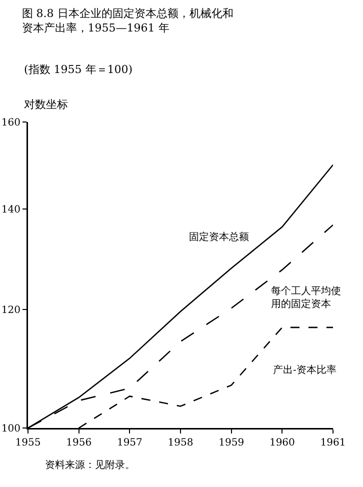 This screenshot has width=363, height=487. I want to click on y-tick-label: 120, so click(10, 310).